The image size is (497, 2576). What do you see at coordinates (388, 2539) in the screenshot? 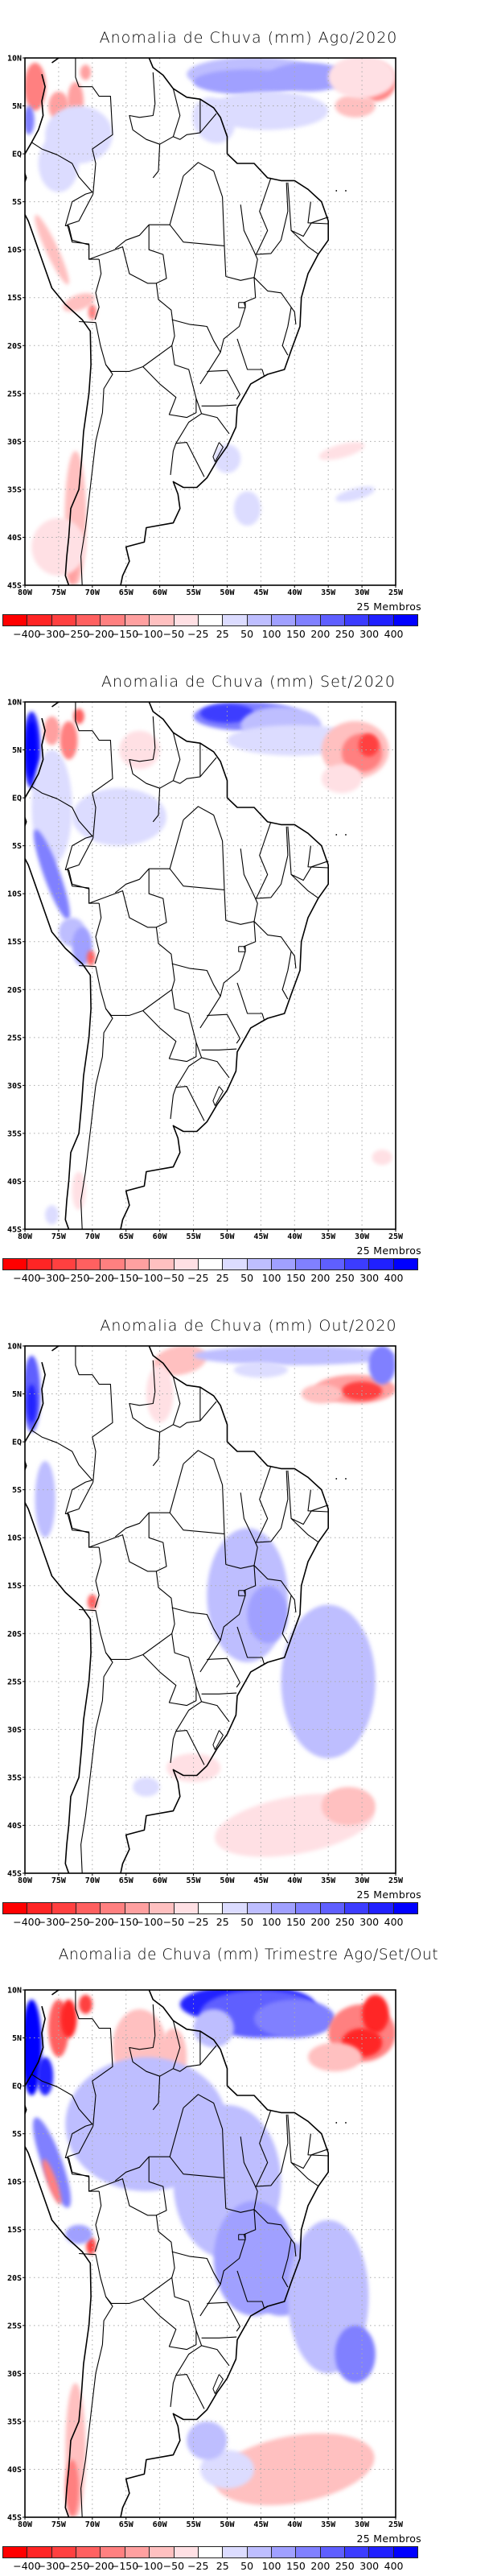
I see `ensemble-members-label: 25 Membros` at bounding box center [388, 2539].